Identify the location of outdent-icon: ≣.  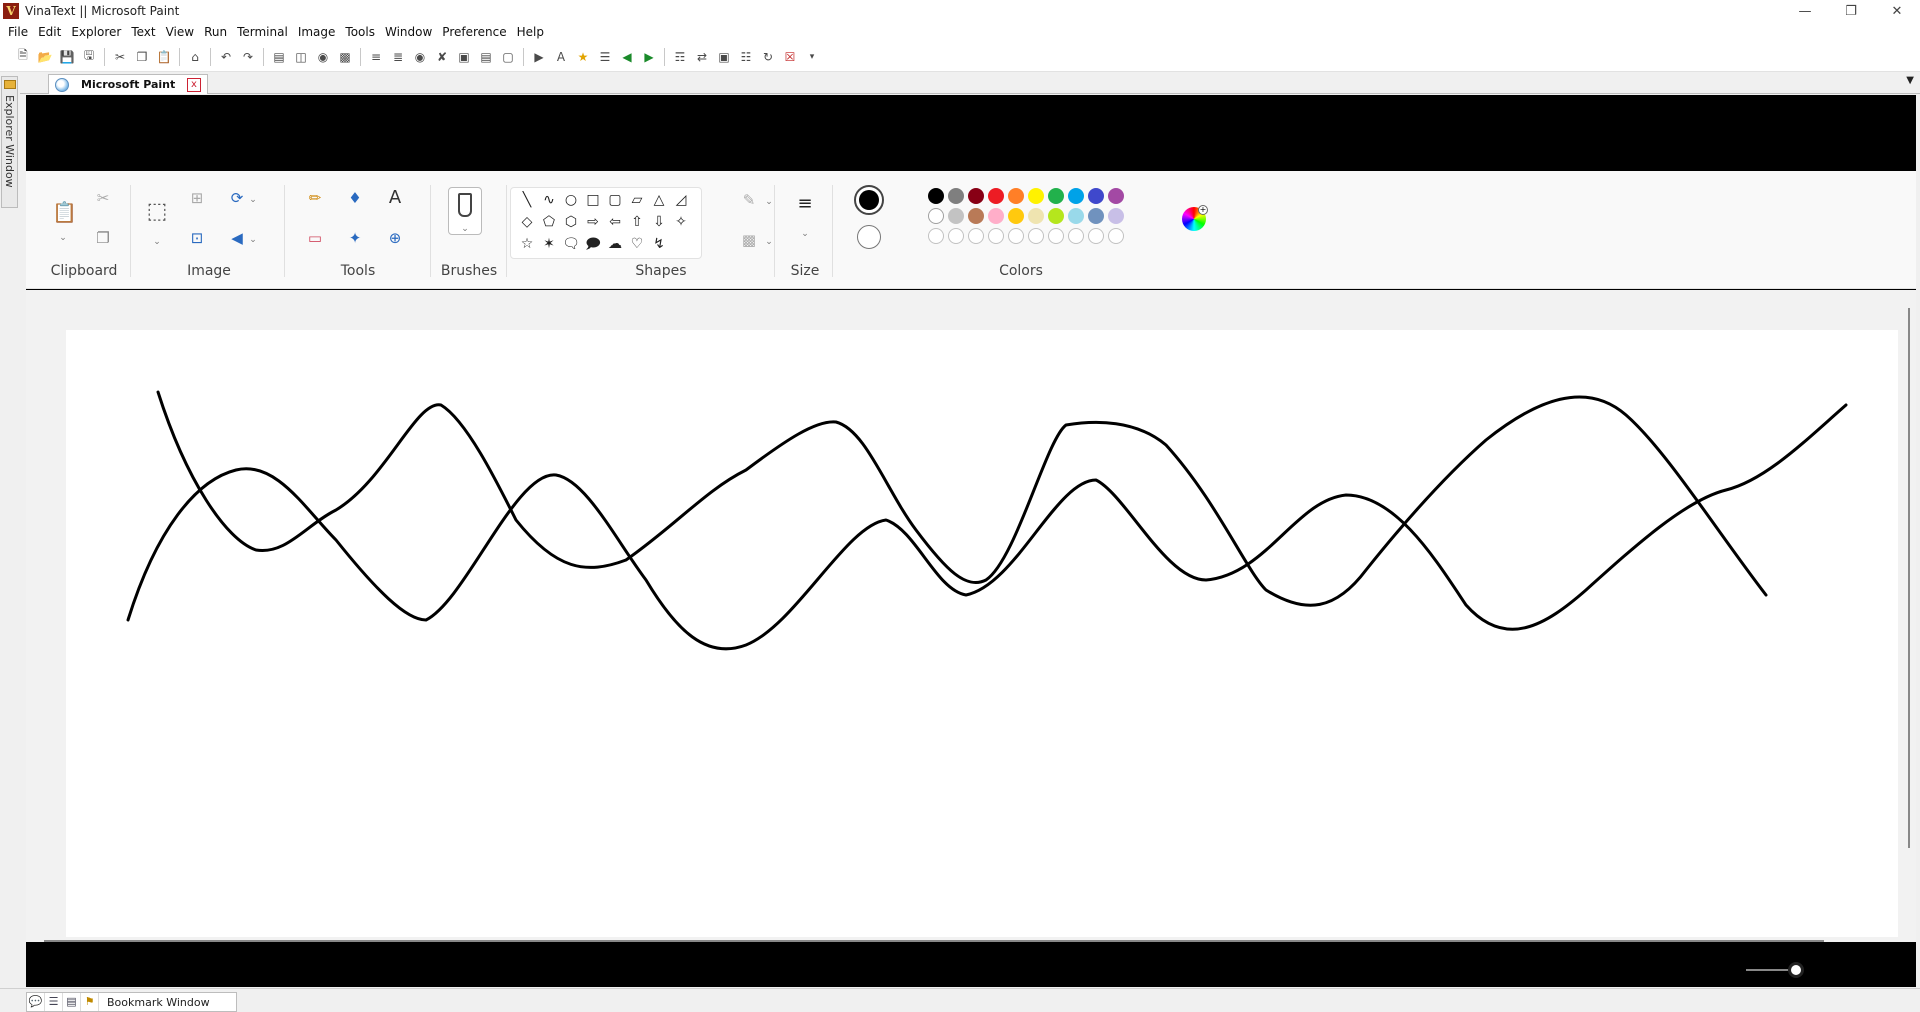
(398, 56).